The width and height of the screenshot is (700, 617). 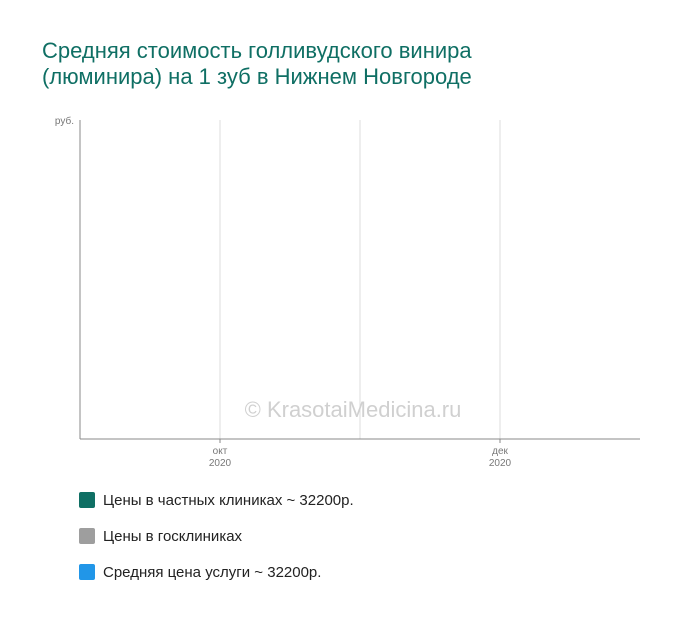 What do you see at coordinates (257, 50) in the screenshot?
I see `chart-title-line-1: Средняя стоимость голливудского винира` at bounding box center [257, 50].